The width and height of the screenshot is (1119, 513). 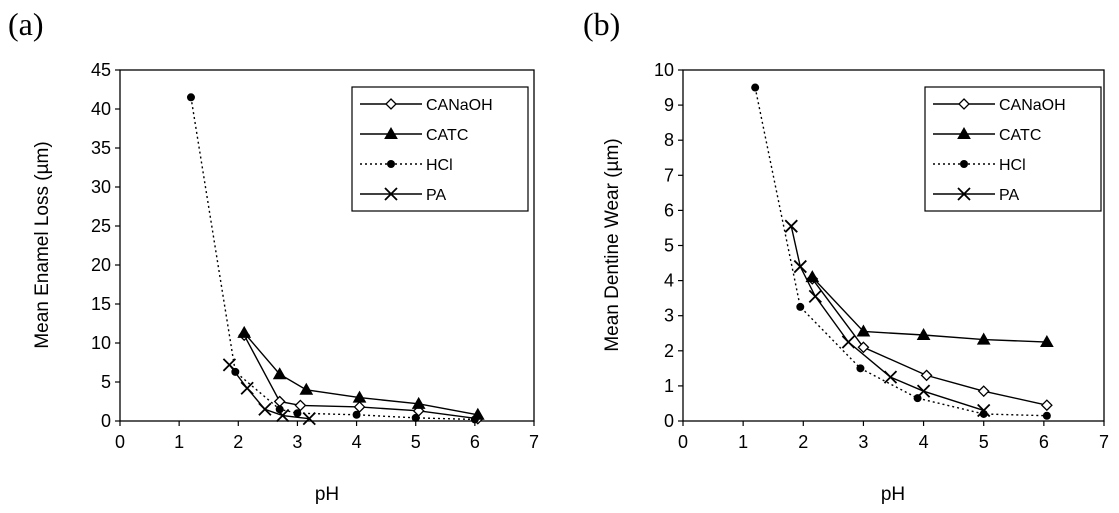 I want to click on y-tick-label: 40, so click(x=101, y=109).